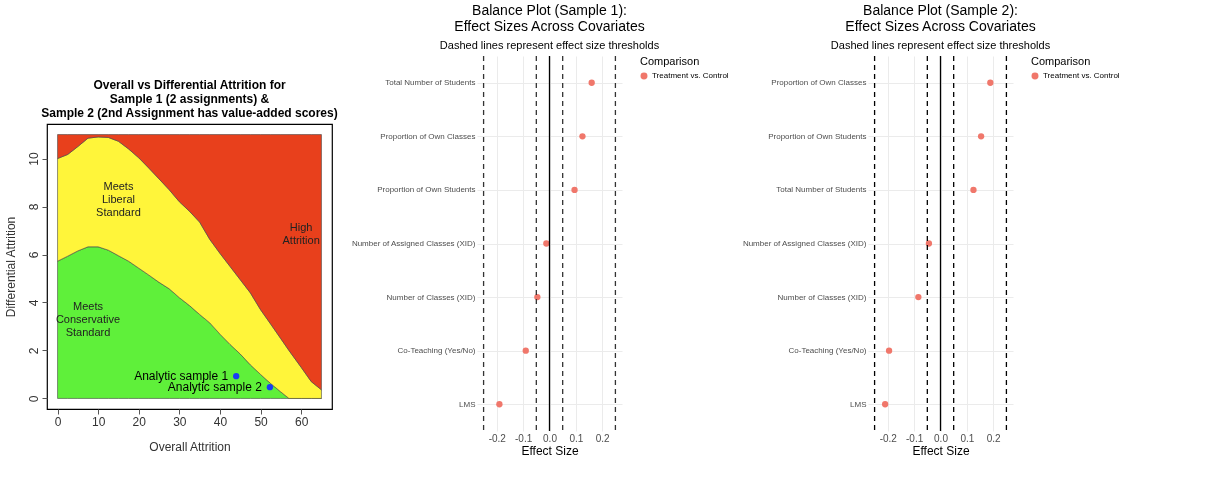  Describe the element at coordinates (98, 421) in the screenshot. I see `x-tick-label: 10` at that location.